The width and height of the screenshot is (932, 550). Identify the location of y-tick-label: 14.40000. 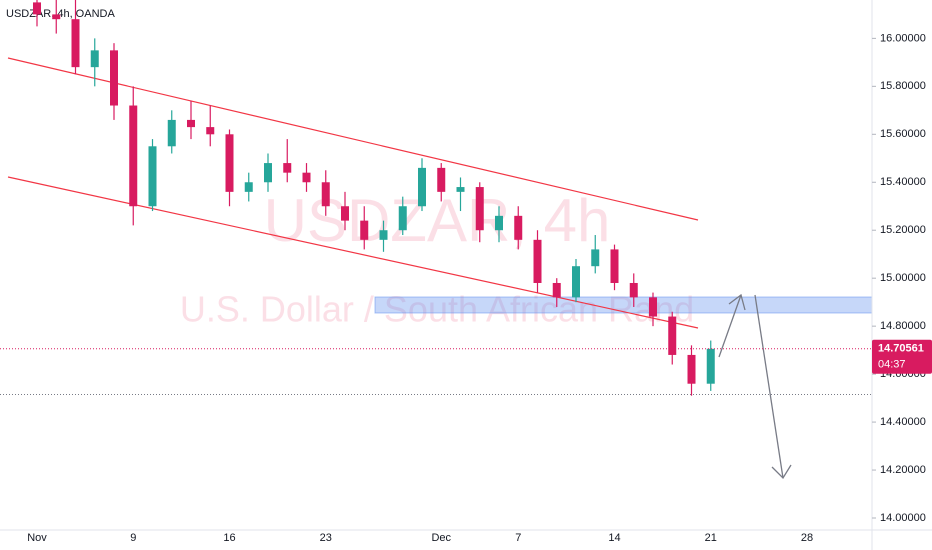
(903, 422).